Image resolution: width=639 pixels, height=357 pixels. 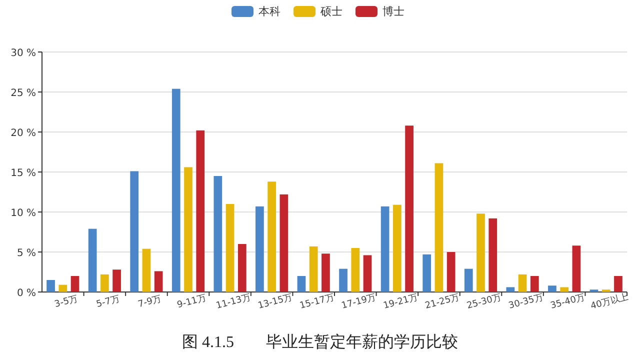 What do you see at coordinates (23, 213) in the screenshot?
I see `y-tick-label: 10 %` at bounding box center [23, 213].